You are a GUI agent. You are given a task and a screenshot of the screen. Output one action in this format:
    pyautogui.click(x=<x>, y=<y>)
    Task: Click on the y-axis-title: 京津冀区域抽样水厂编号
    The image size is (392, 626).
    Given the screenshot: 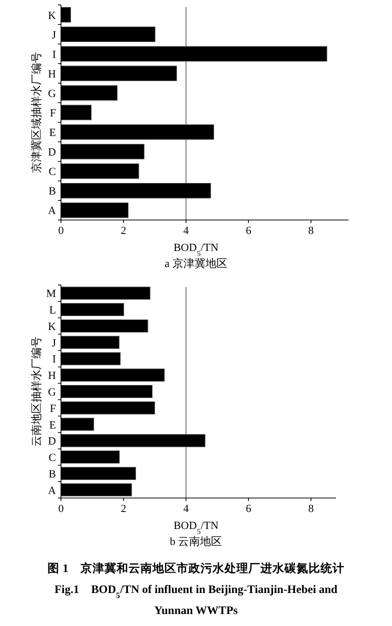 What is the action you would take?
    pyautogui.click(x=36, y=112)
    